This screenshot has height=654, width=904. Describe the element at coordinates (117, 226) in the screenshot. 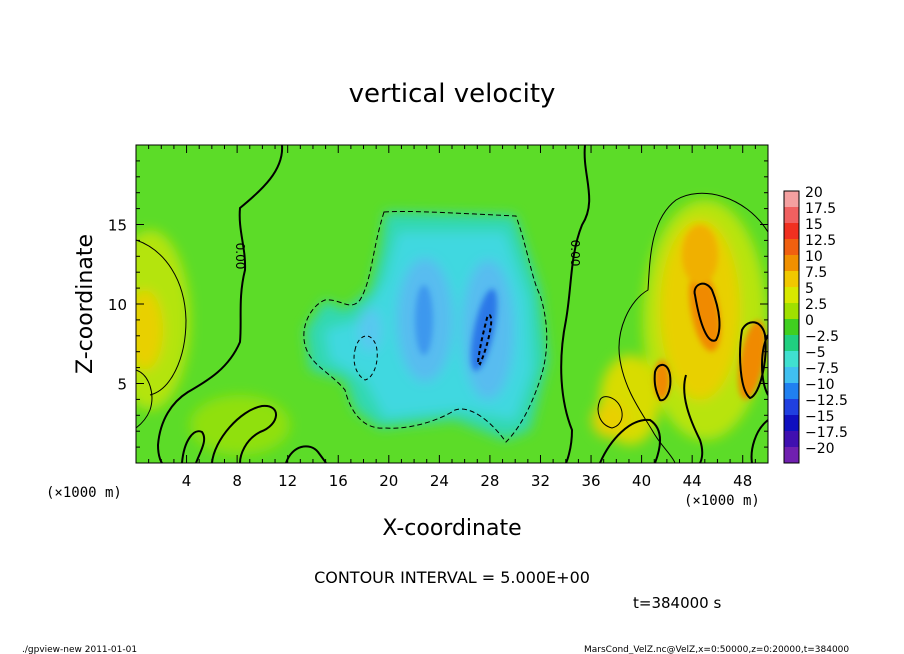

I see `y-tick-label: 15` at that location.